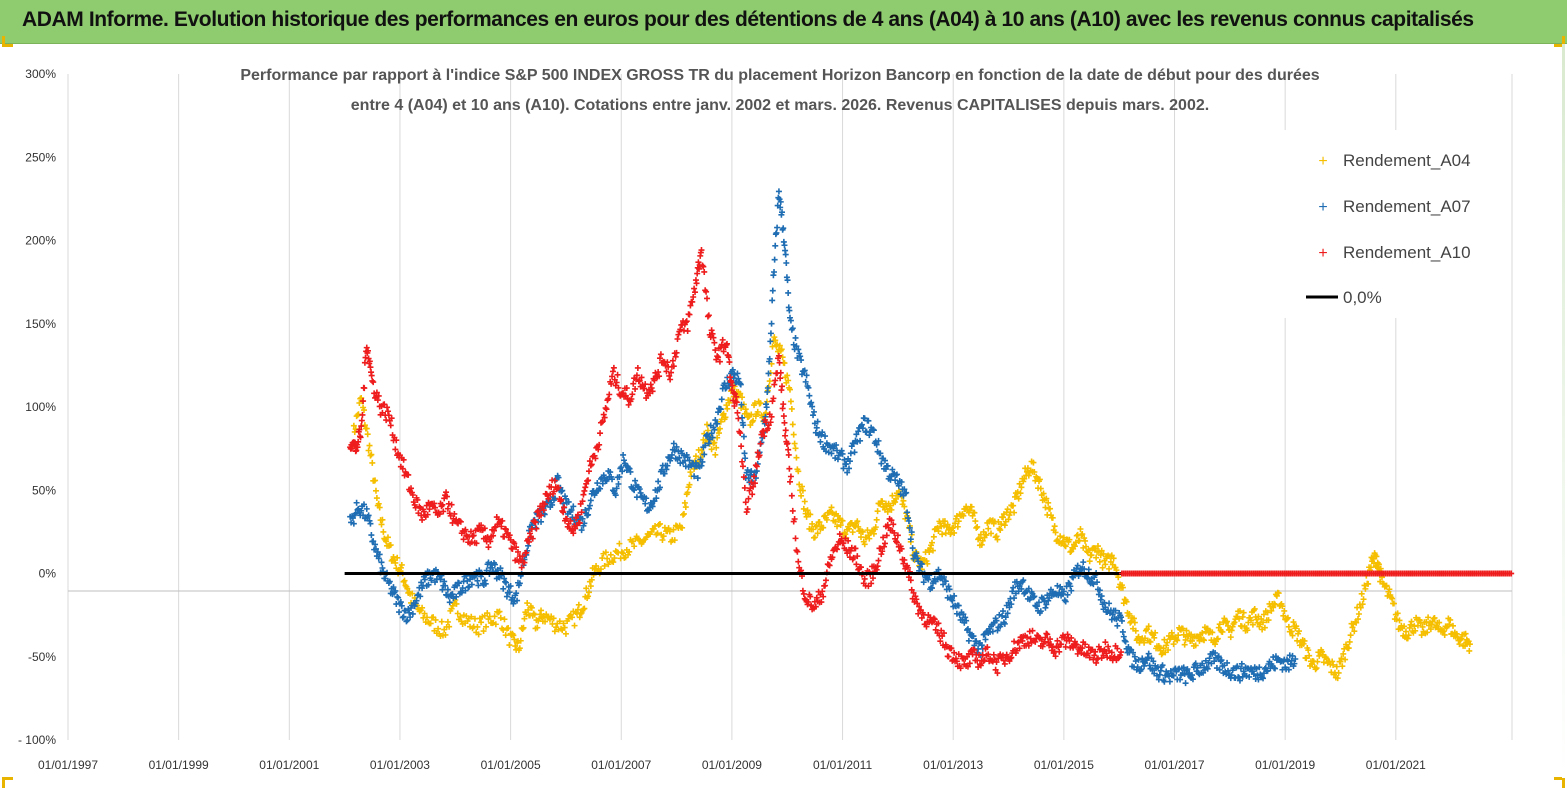  What do you see at coordinates (48, 574) in the screenshot?
I see `y-tick-label: 0%` at bounding box center [48, 574].